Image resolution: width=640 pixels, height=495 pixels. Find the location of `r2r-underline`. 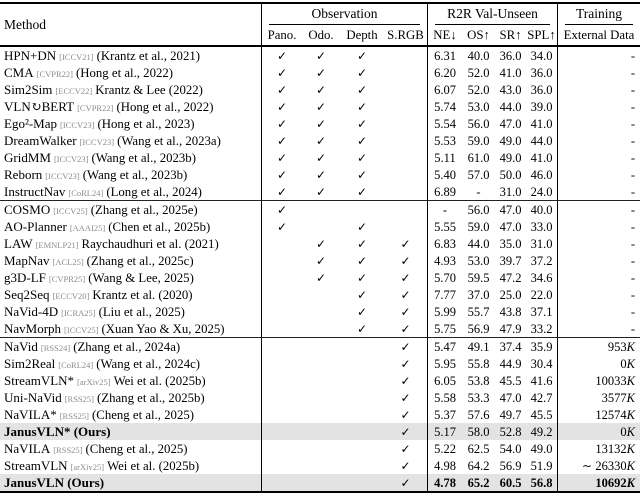

r2r-underline is located at coordinates (492, 24).